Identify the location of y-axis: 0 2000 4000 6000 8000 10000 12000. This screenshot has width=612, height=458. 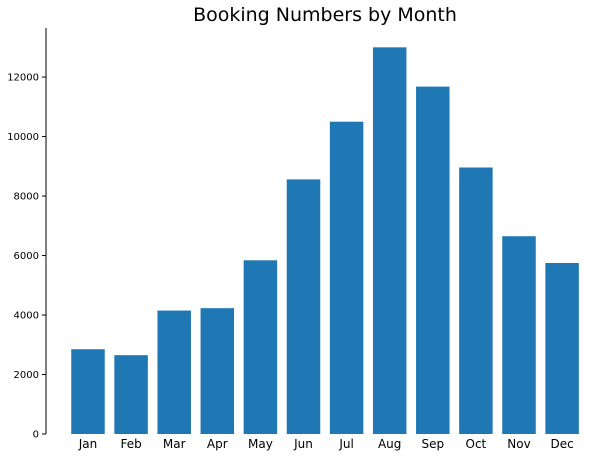
(27, 234).